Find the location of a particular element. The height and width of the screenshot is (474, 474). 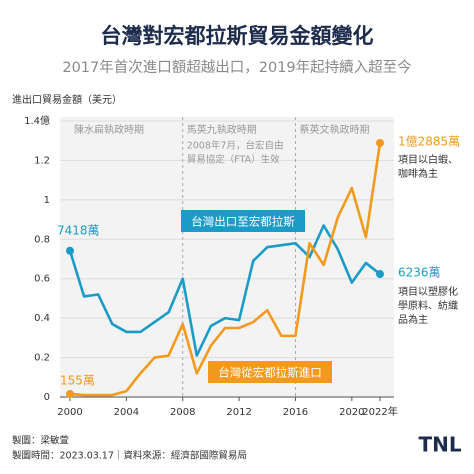

y-tick-label: 1.2 is located at coordinates (42, 160).